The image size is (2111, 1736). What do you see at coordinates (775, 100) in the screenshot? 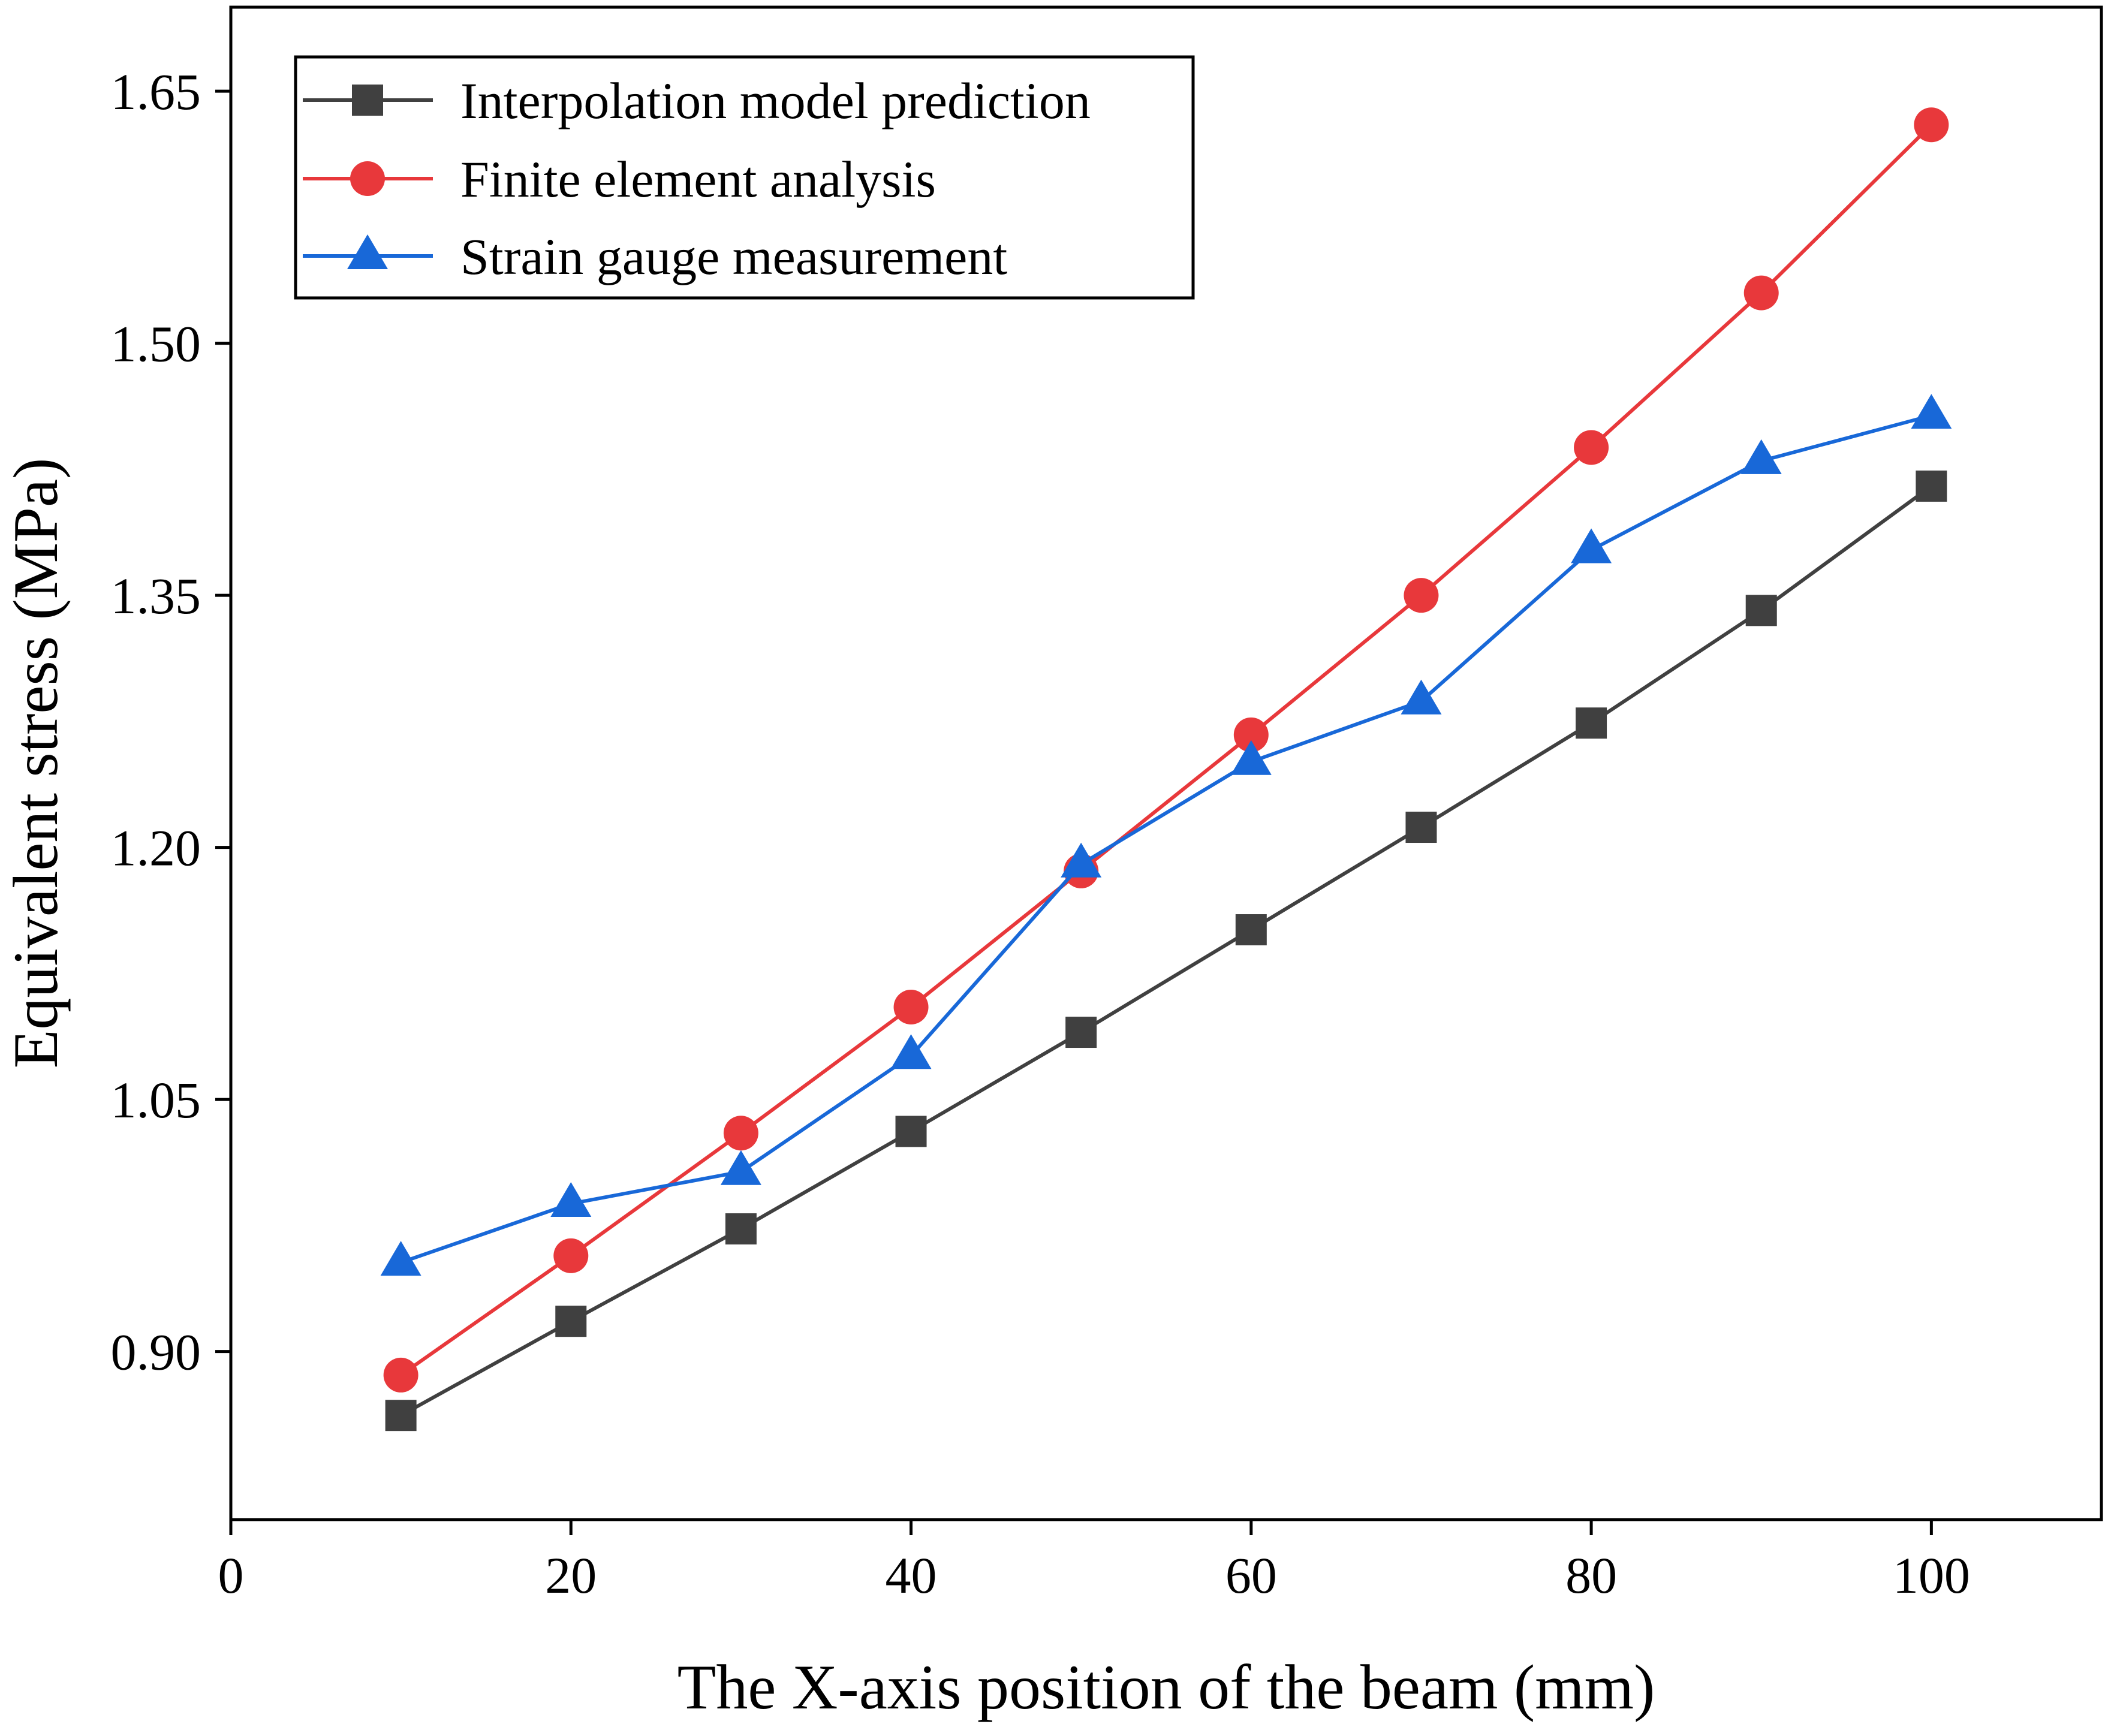
I see `legend-label: Interpolation model prediction` at bounding box center [775, 100].